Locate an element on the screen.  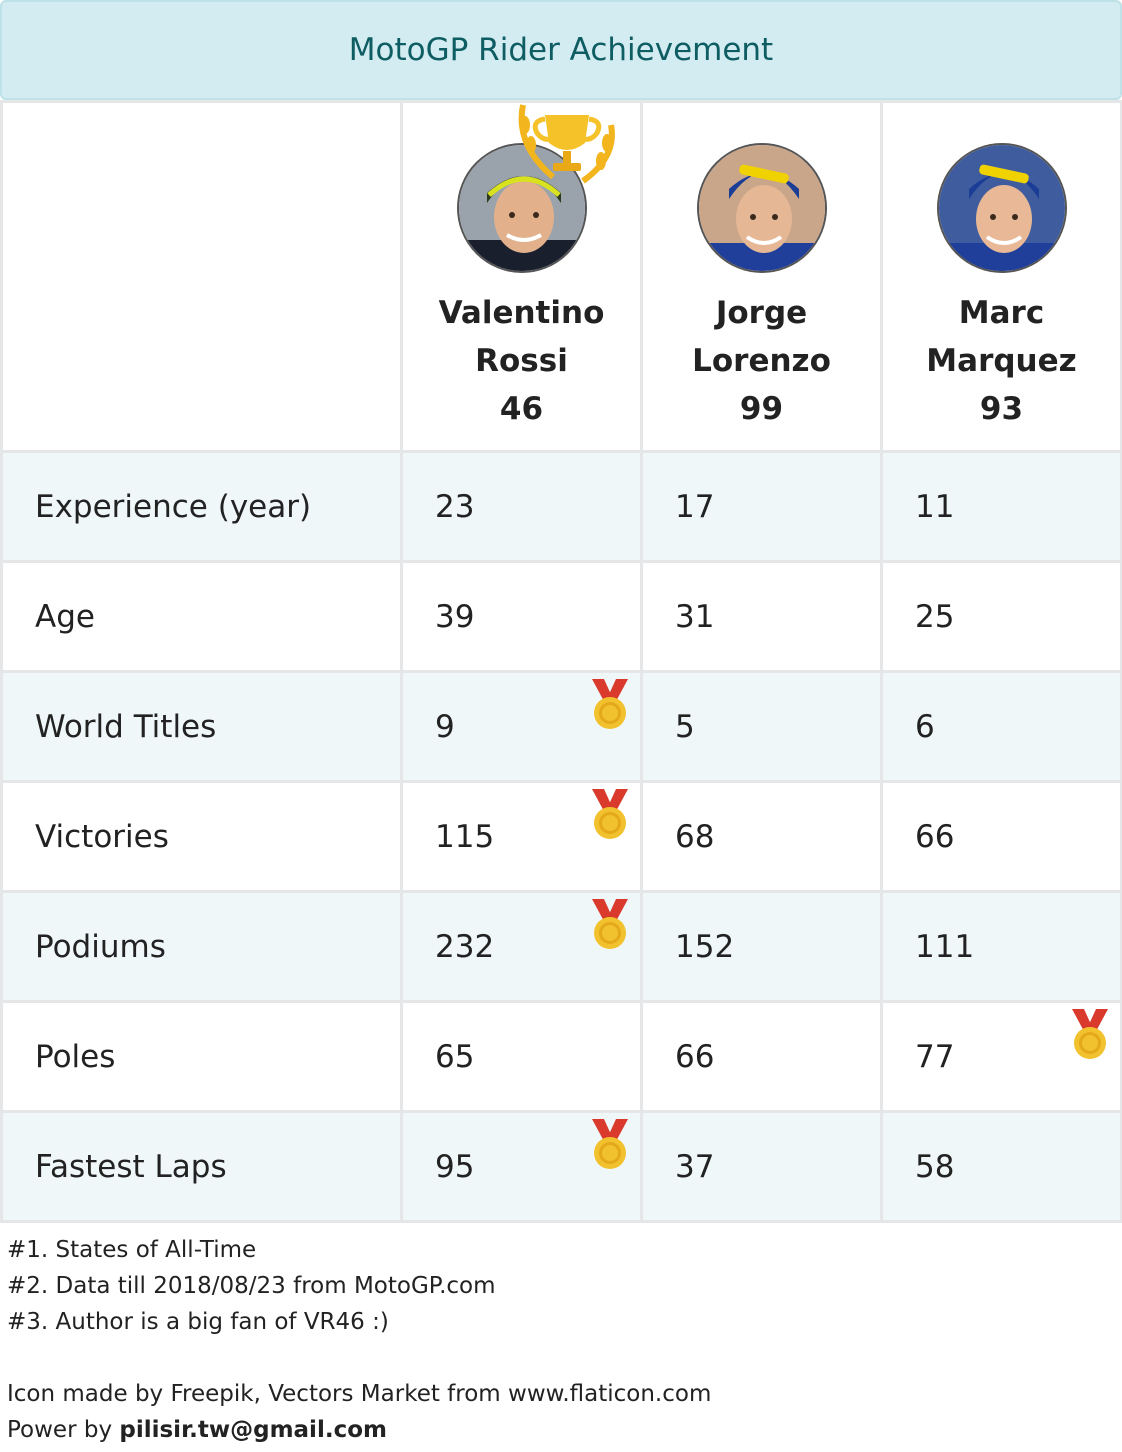
row-label: Experience (year) is located at coordinates (201, 506).